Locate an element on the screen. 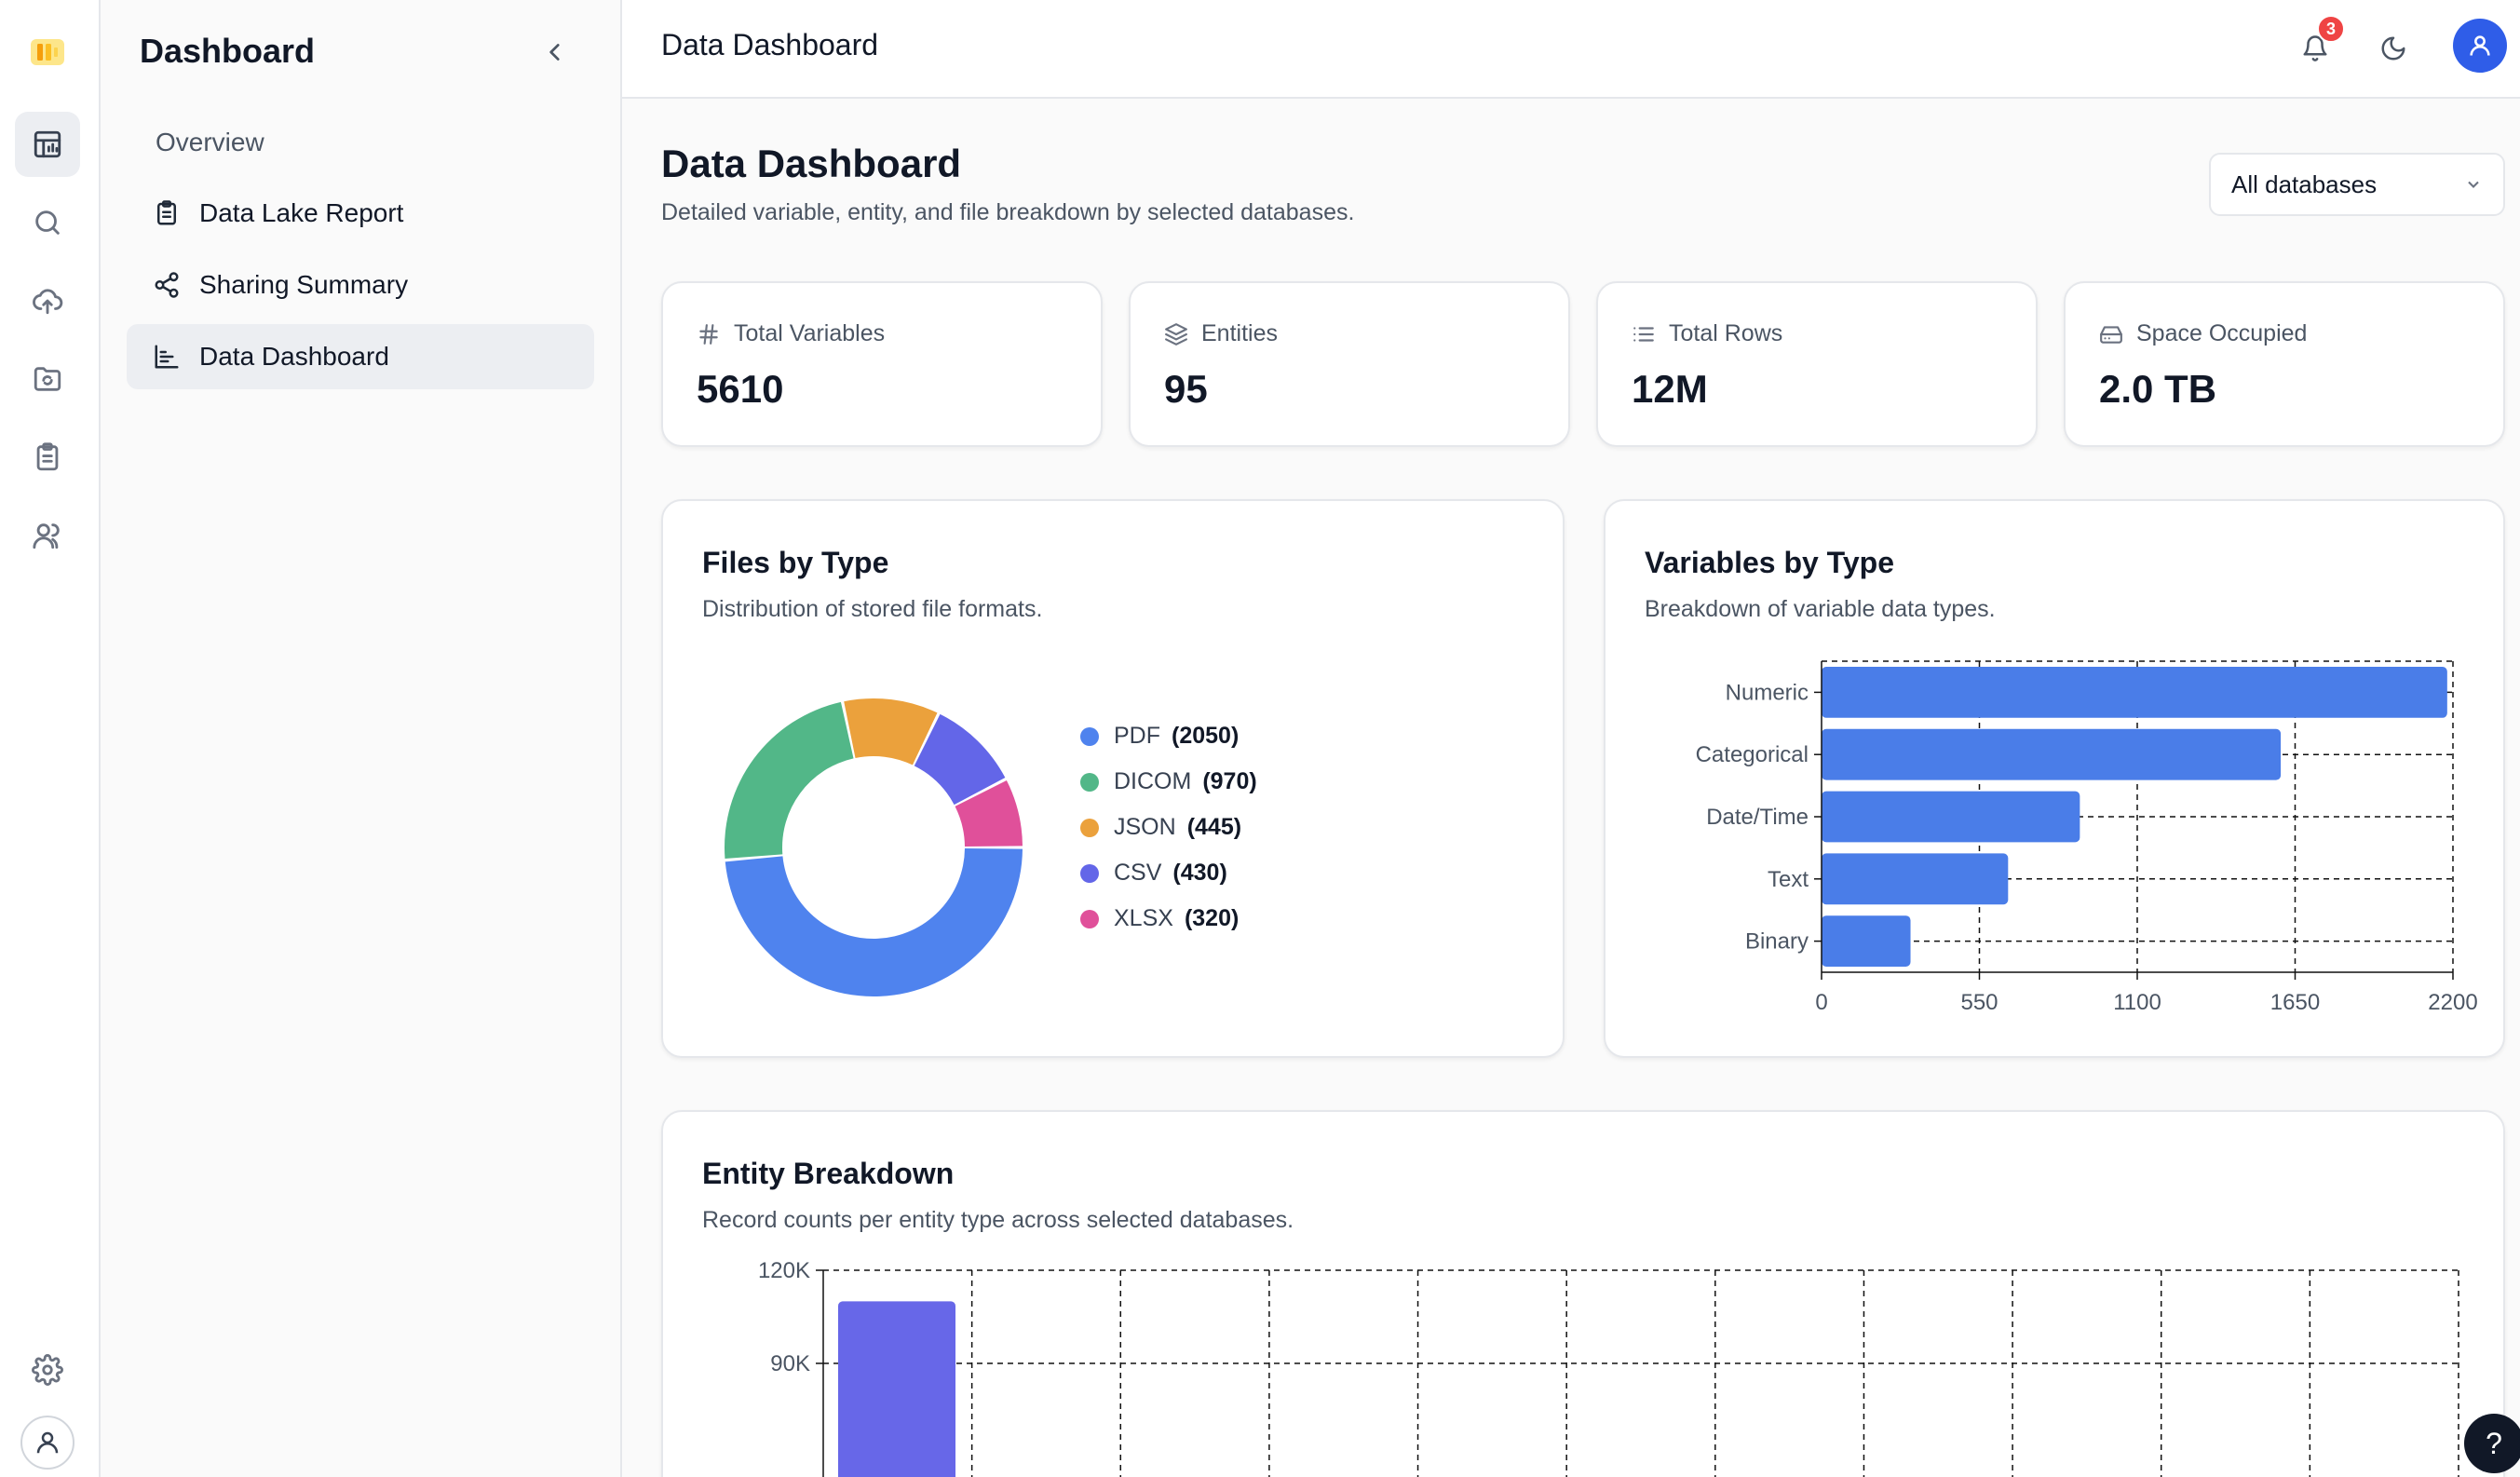 This screenshot has height=1477, width=2520. hash-icon is located at coordinates (708, 334).